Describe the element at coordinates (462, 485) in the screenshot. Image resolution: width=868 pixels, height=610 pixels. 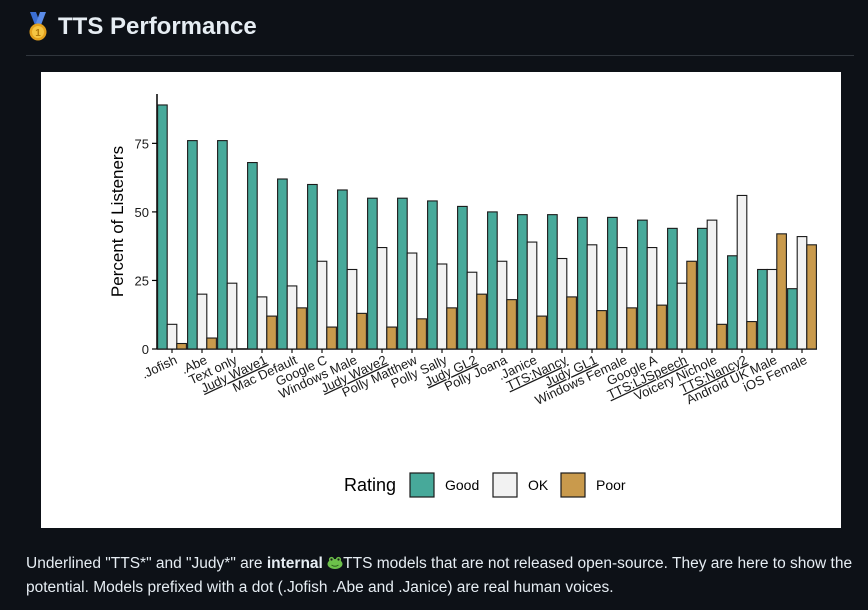
I see `legend-label-good: Good` at that location.